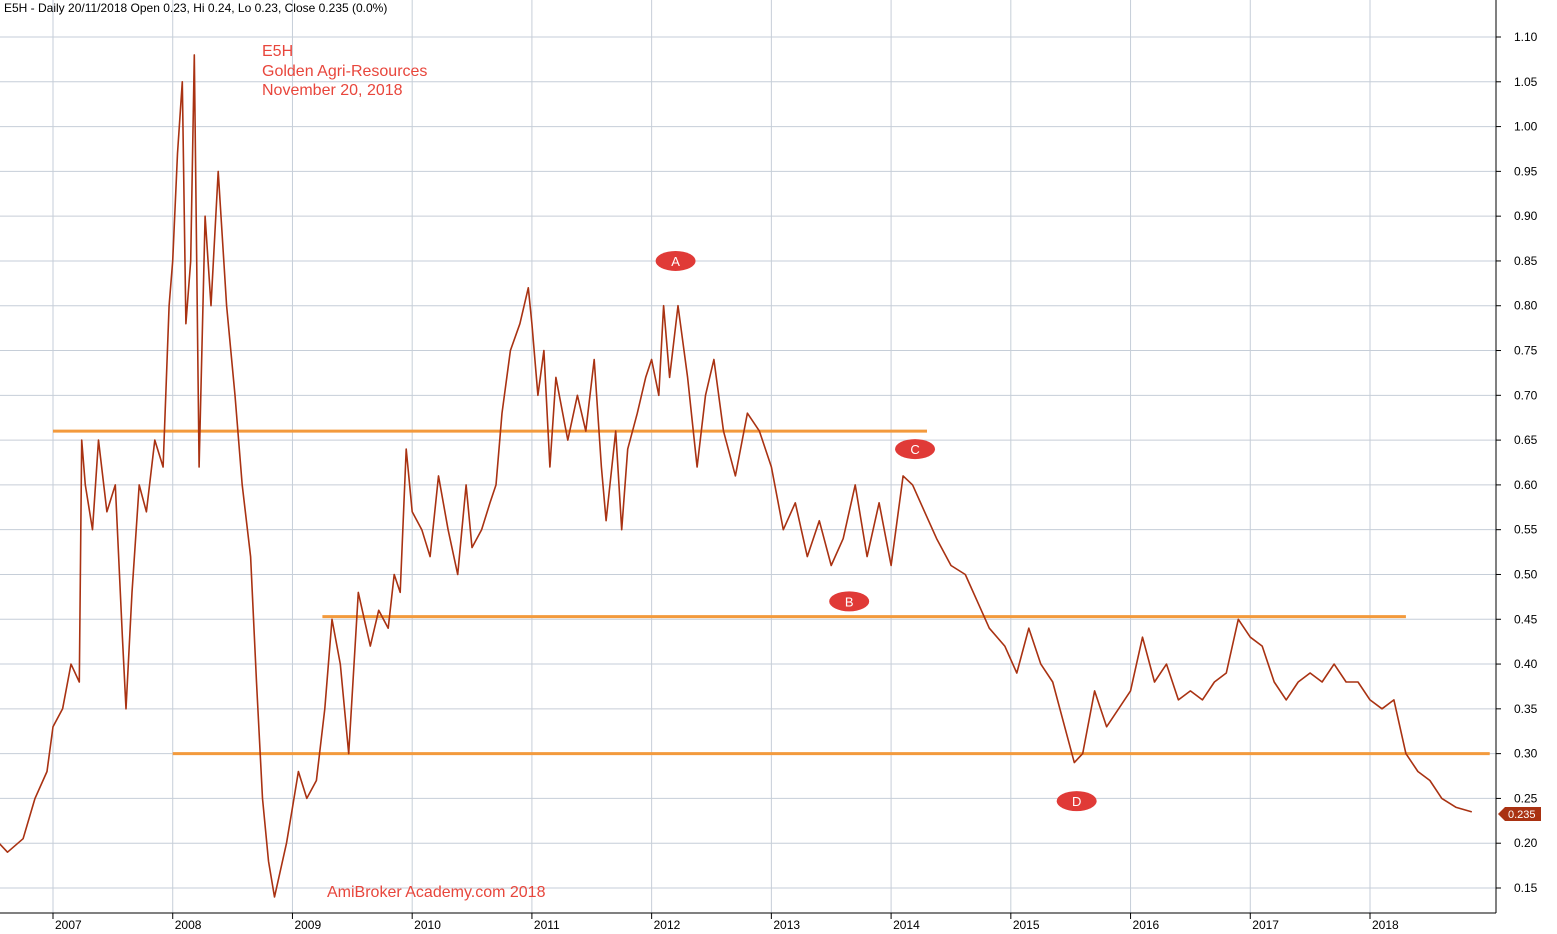 This screenshot has width=1557, height=934. I want to click on x-tick-label: 2014, so click(906, 925).